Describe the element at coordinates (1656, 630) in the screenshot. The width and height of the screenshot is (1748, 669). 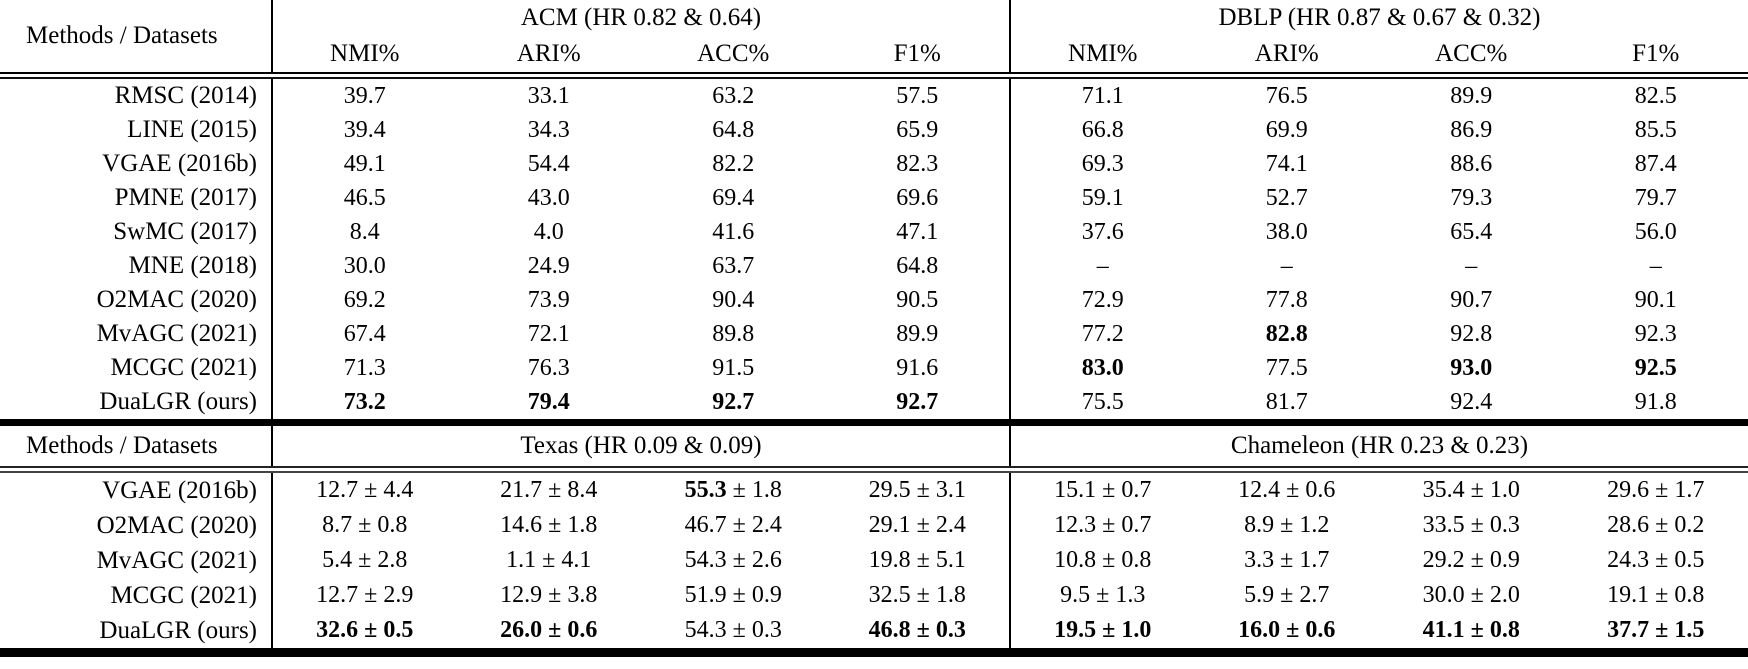
I see `table-cell: 37.7 ± 1.5` at that location.